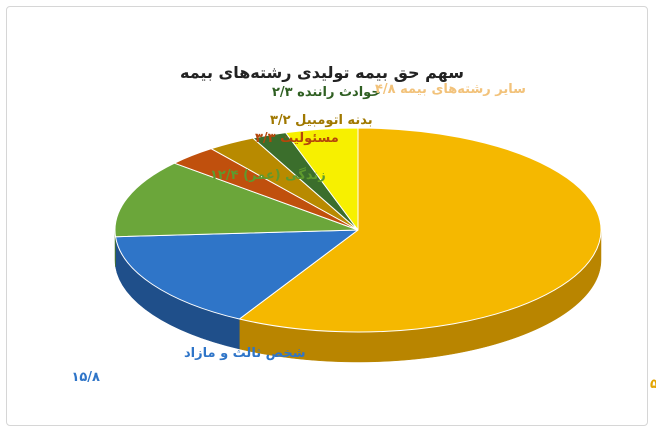  What do you see at coordinates (322, 72) in the screenshot?
I see `chart-title: سهم حق بیمه تولیدی رشته‌های بیمه` at bounding box center [322, 72].